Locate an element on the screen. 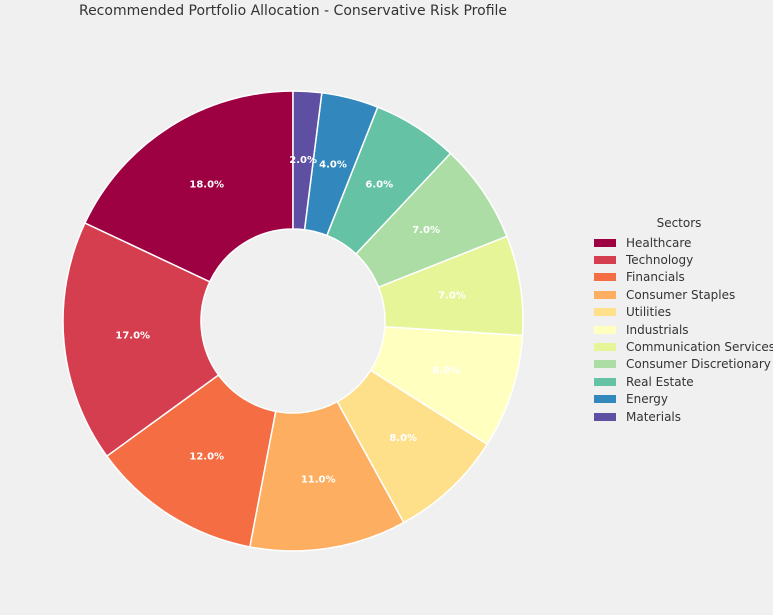 This screenshot has width=773, height=615. legend-label: Materials is located at coordinates (654, 416).